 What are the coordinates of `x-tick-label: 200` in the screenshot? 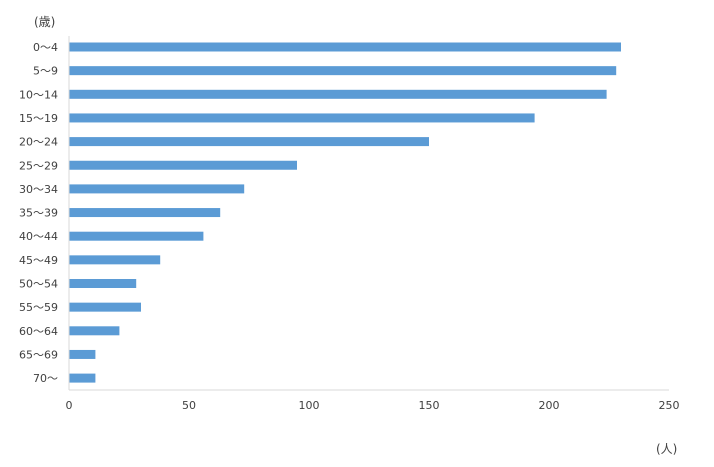 It's located at (549, 405).